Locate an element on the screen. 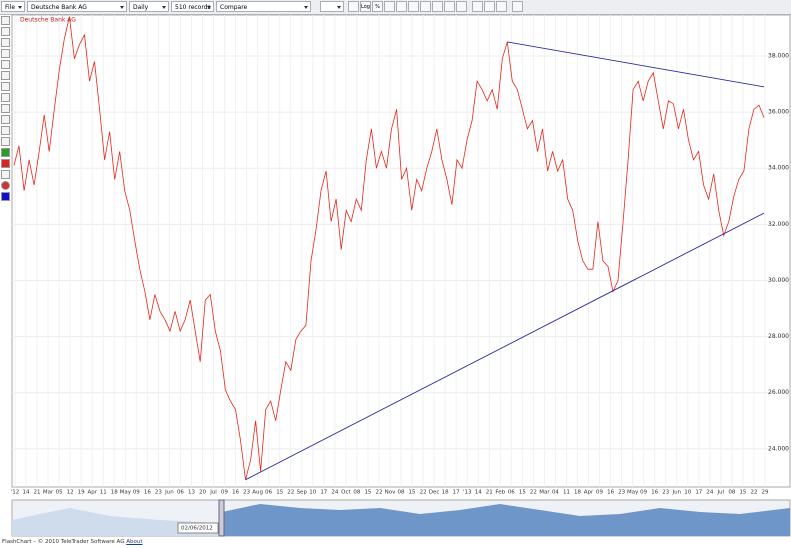 Image resolution: width=791 pixels, height=548 pixels. file-menu: File is located at coordinates (13, 6).